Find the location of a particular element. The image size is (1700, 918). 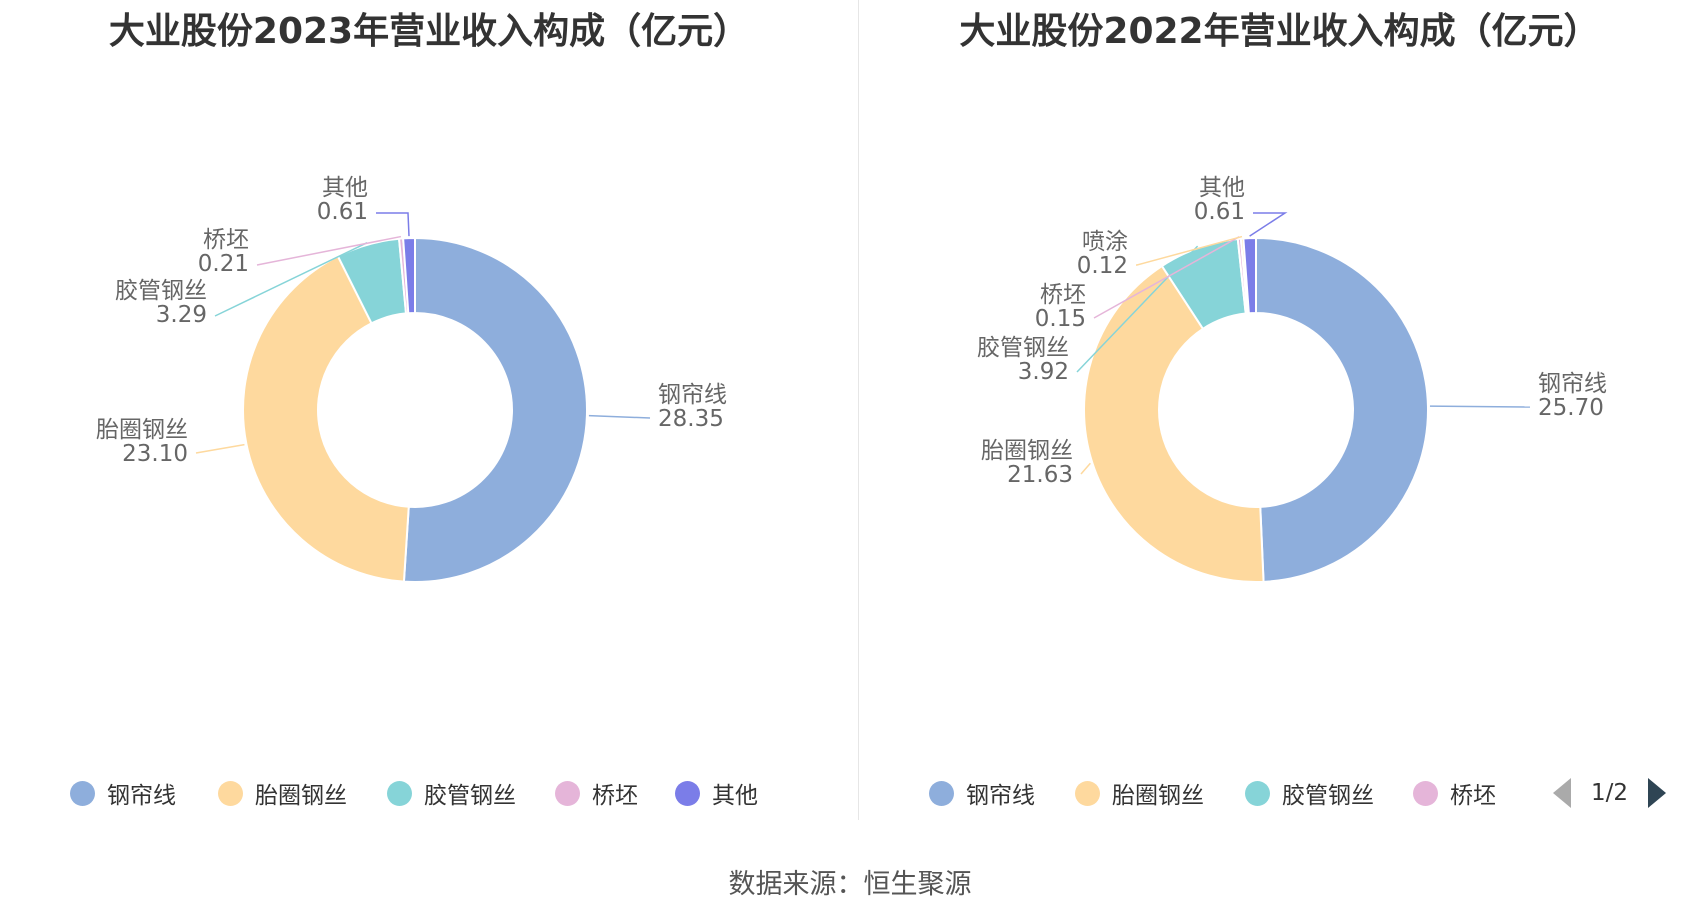

slice-label-value: 28.35 is located at coordinates (691, 419).